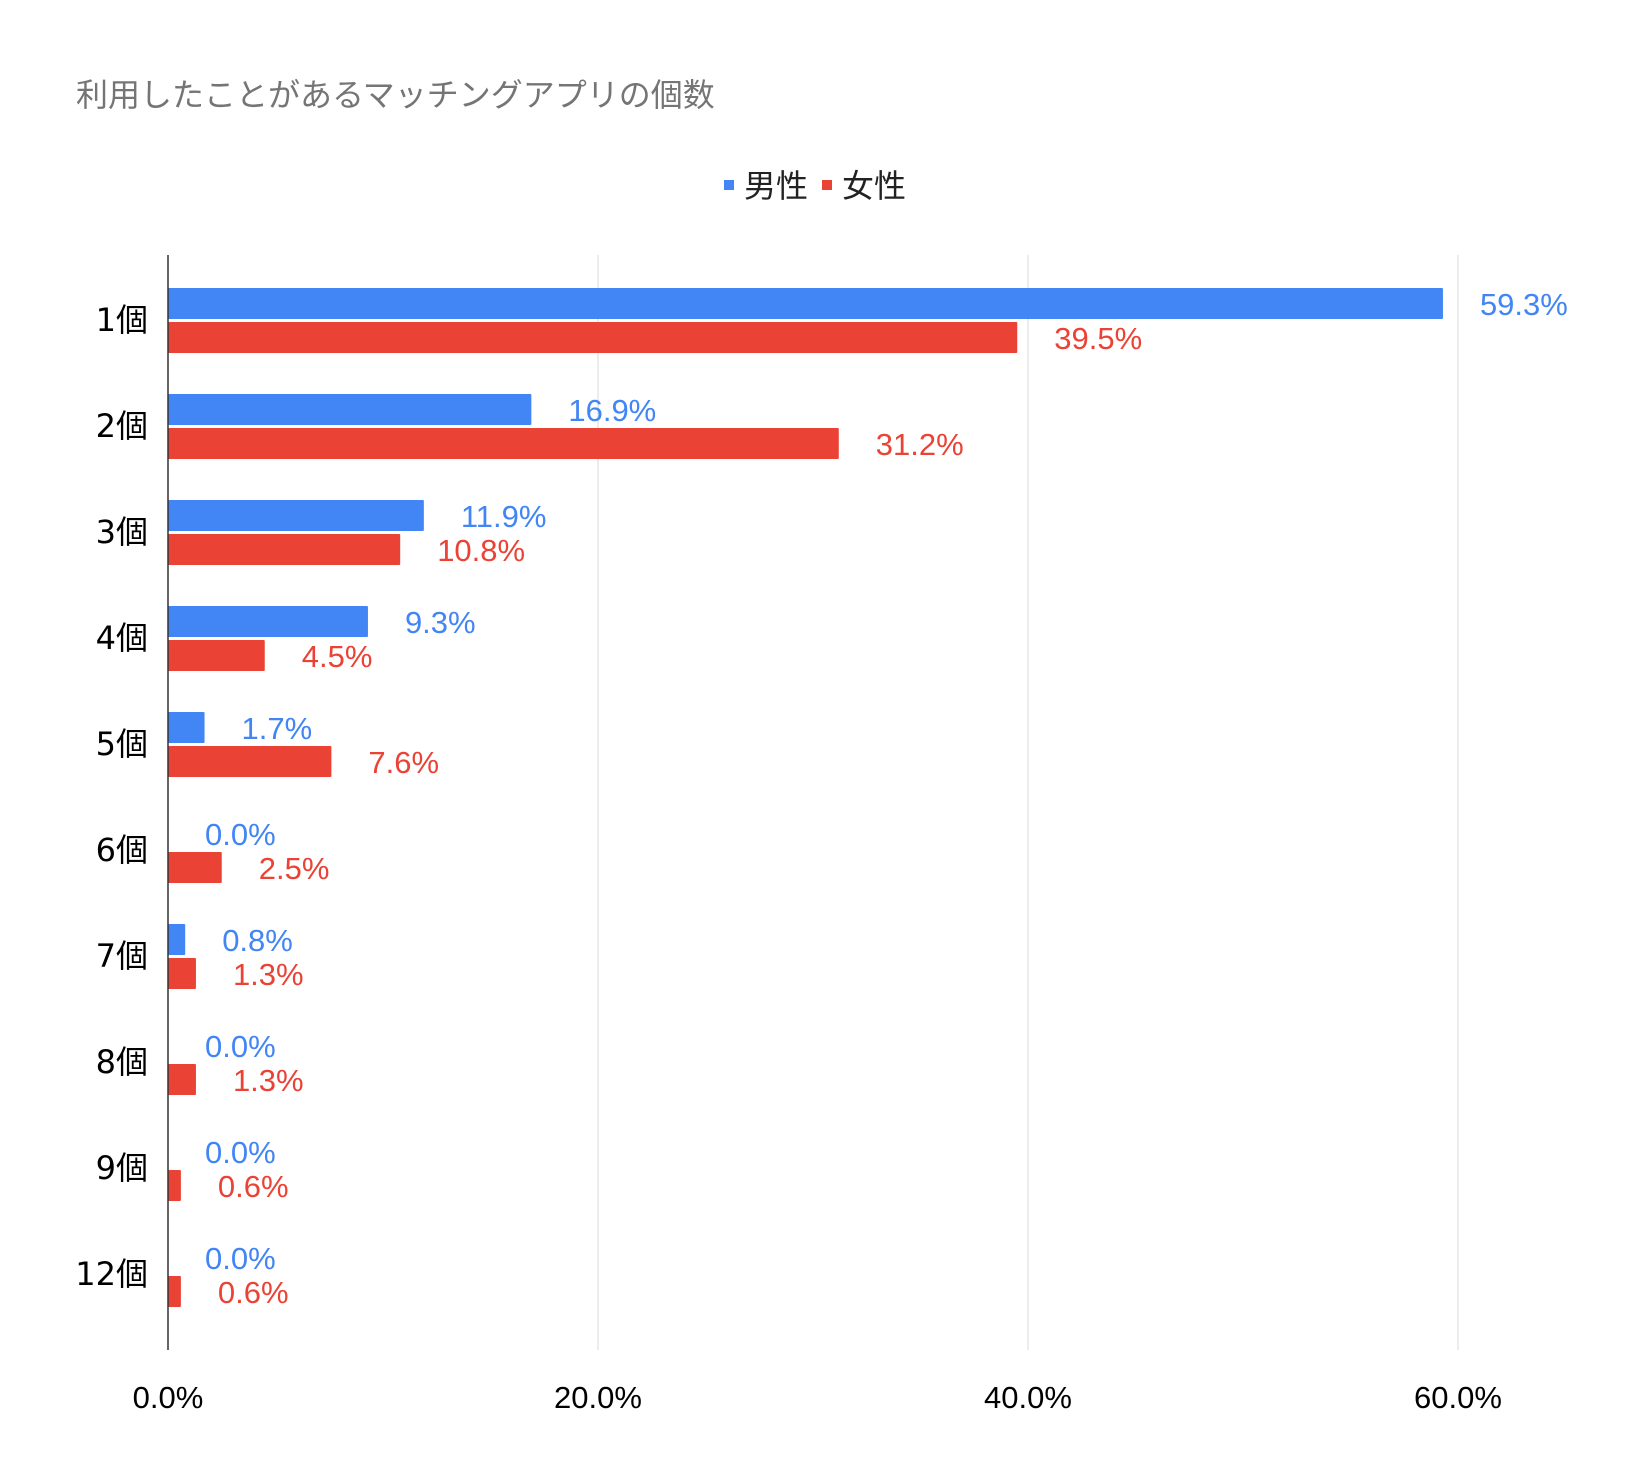  I want to click on value-axis-tick-labels: 0.0% 20.0% 40.0% 60.0%, so click(817, 1397).